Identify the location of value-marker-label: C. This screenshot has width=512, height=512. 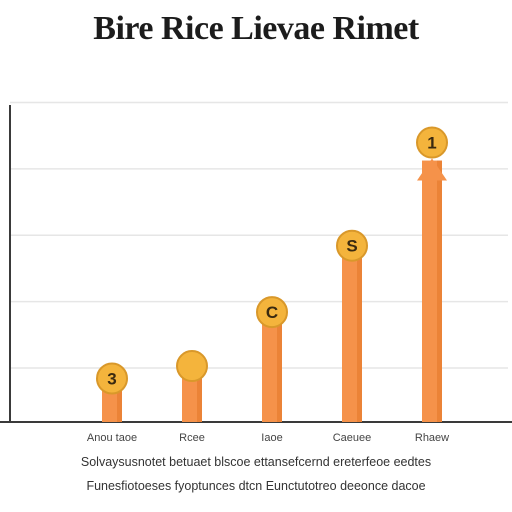
(272, 312).